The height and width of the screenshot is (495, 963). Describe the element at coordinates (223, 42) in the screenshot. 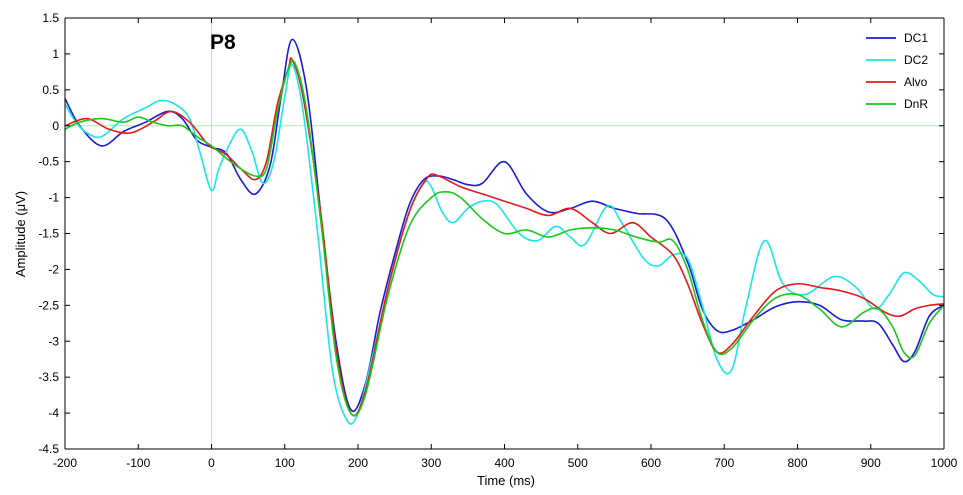

I see `plot-title: P8` at that location.